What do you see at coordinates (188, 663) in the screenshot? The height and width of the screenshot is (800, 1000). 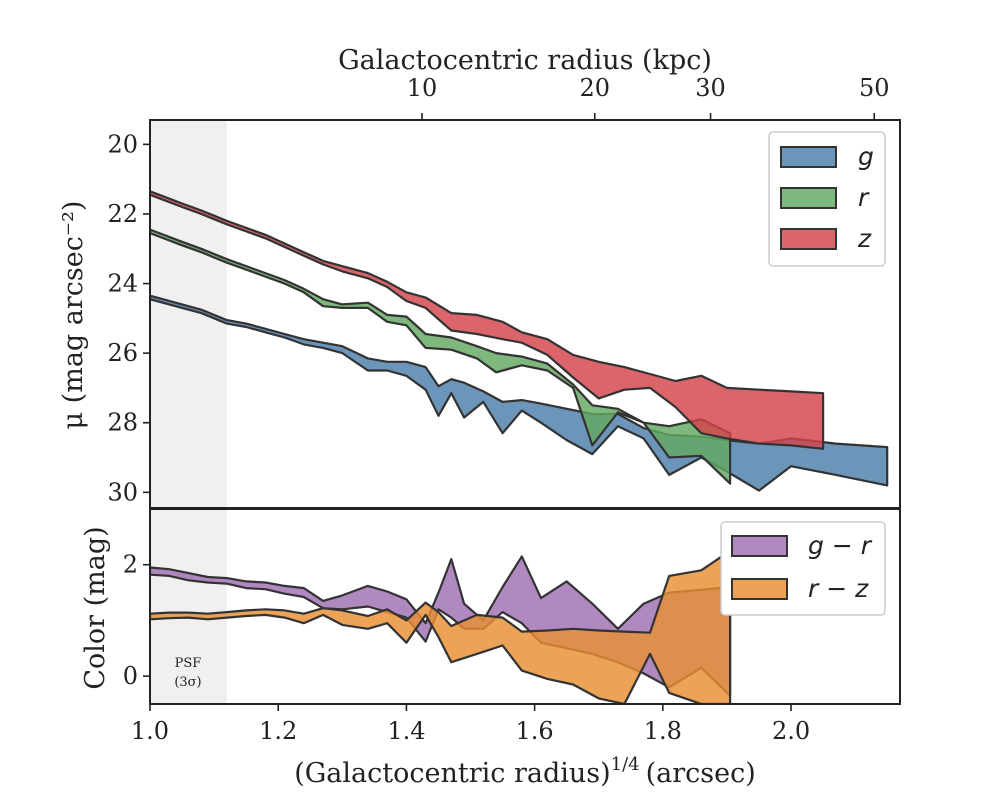 I see `psf-label: PSF` at bounding box center [188, 663].